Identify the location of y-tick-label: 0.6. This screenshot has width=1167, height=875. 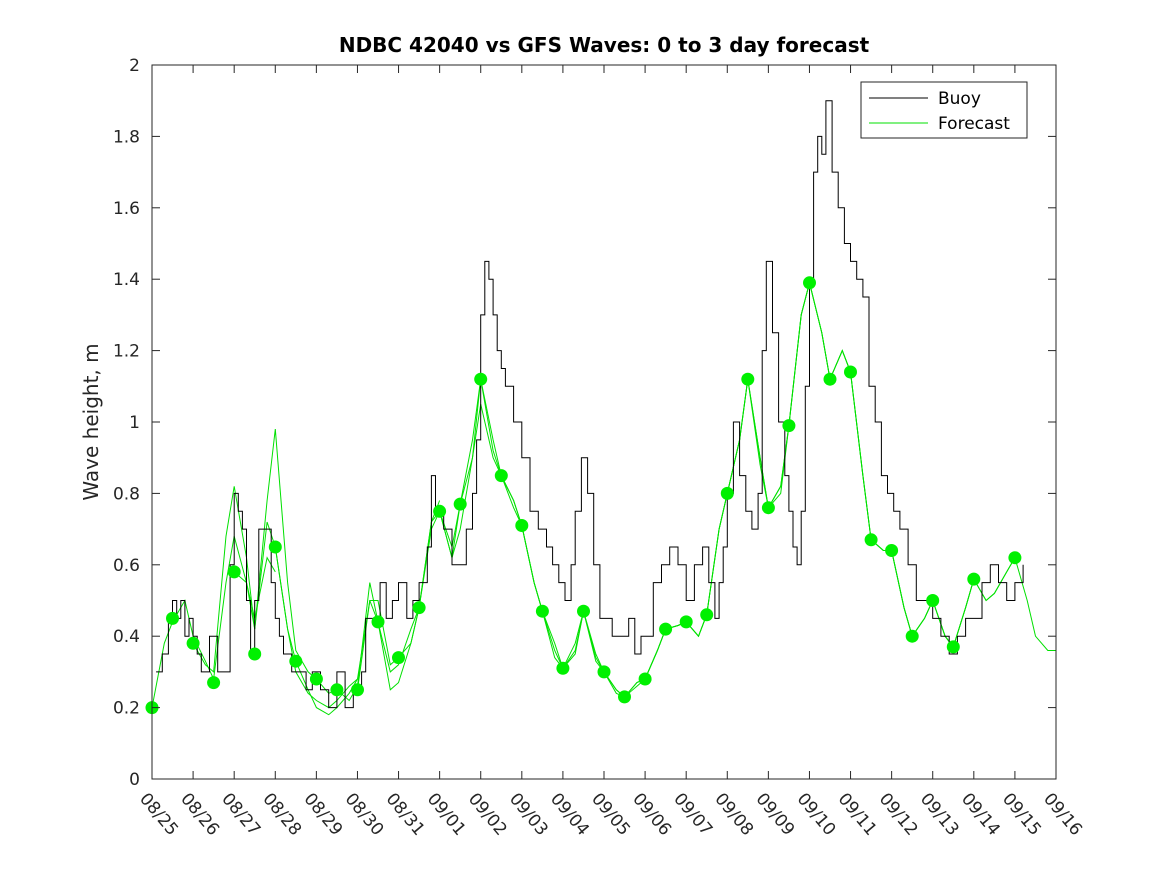
(126, 566).